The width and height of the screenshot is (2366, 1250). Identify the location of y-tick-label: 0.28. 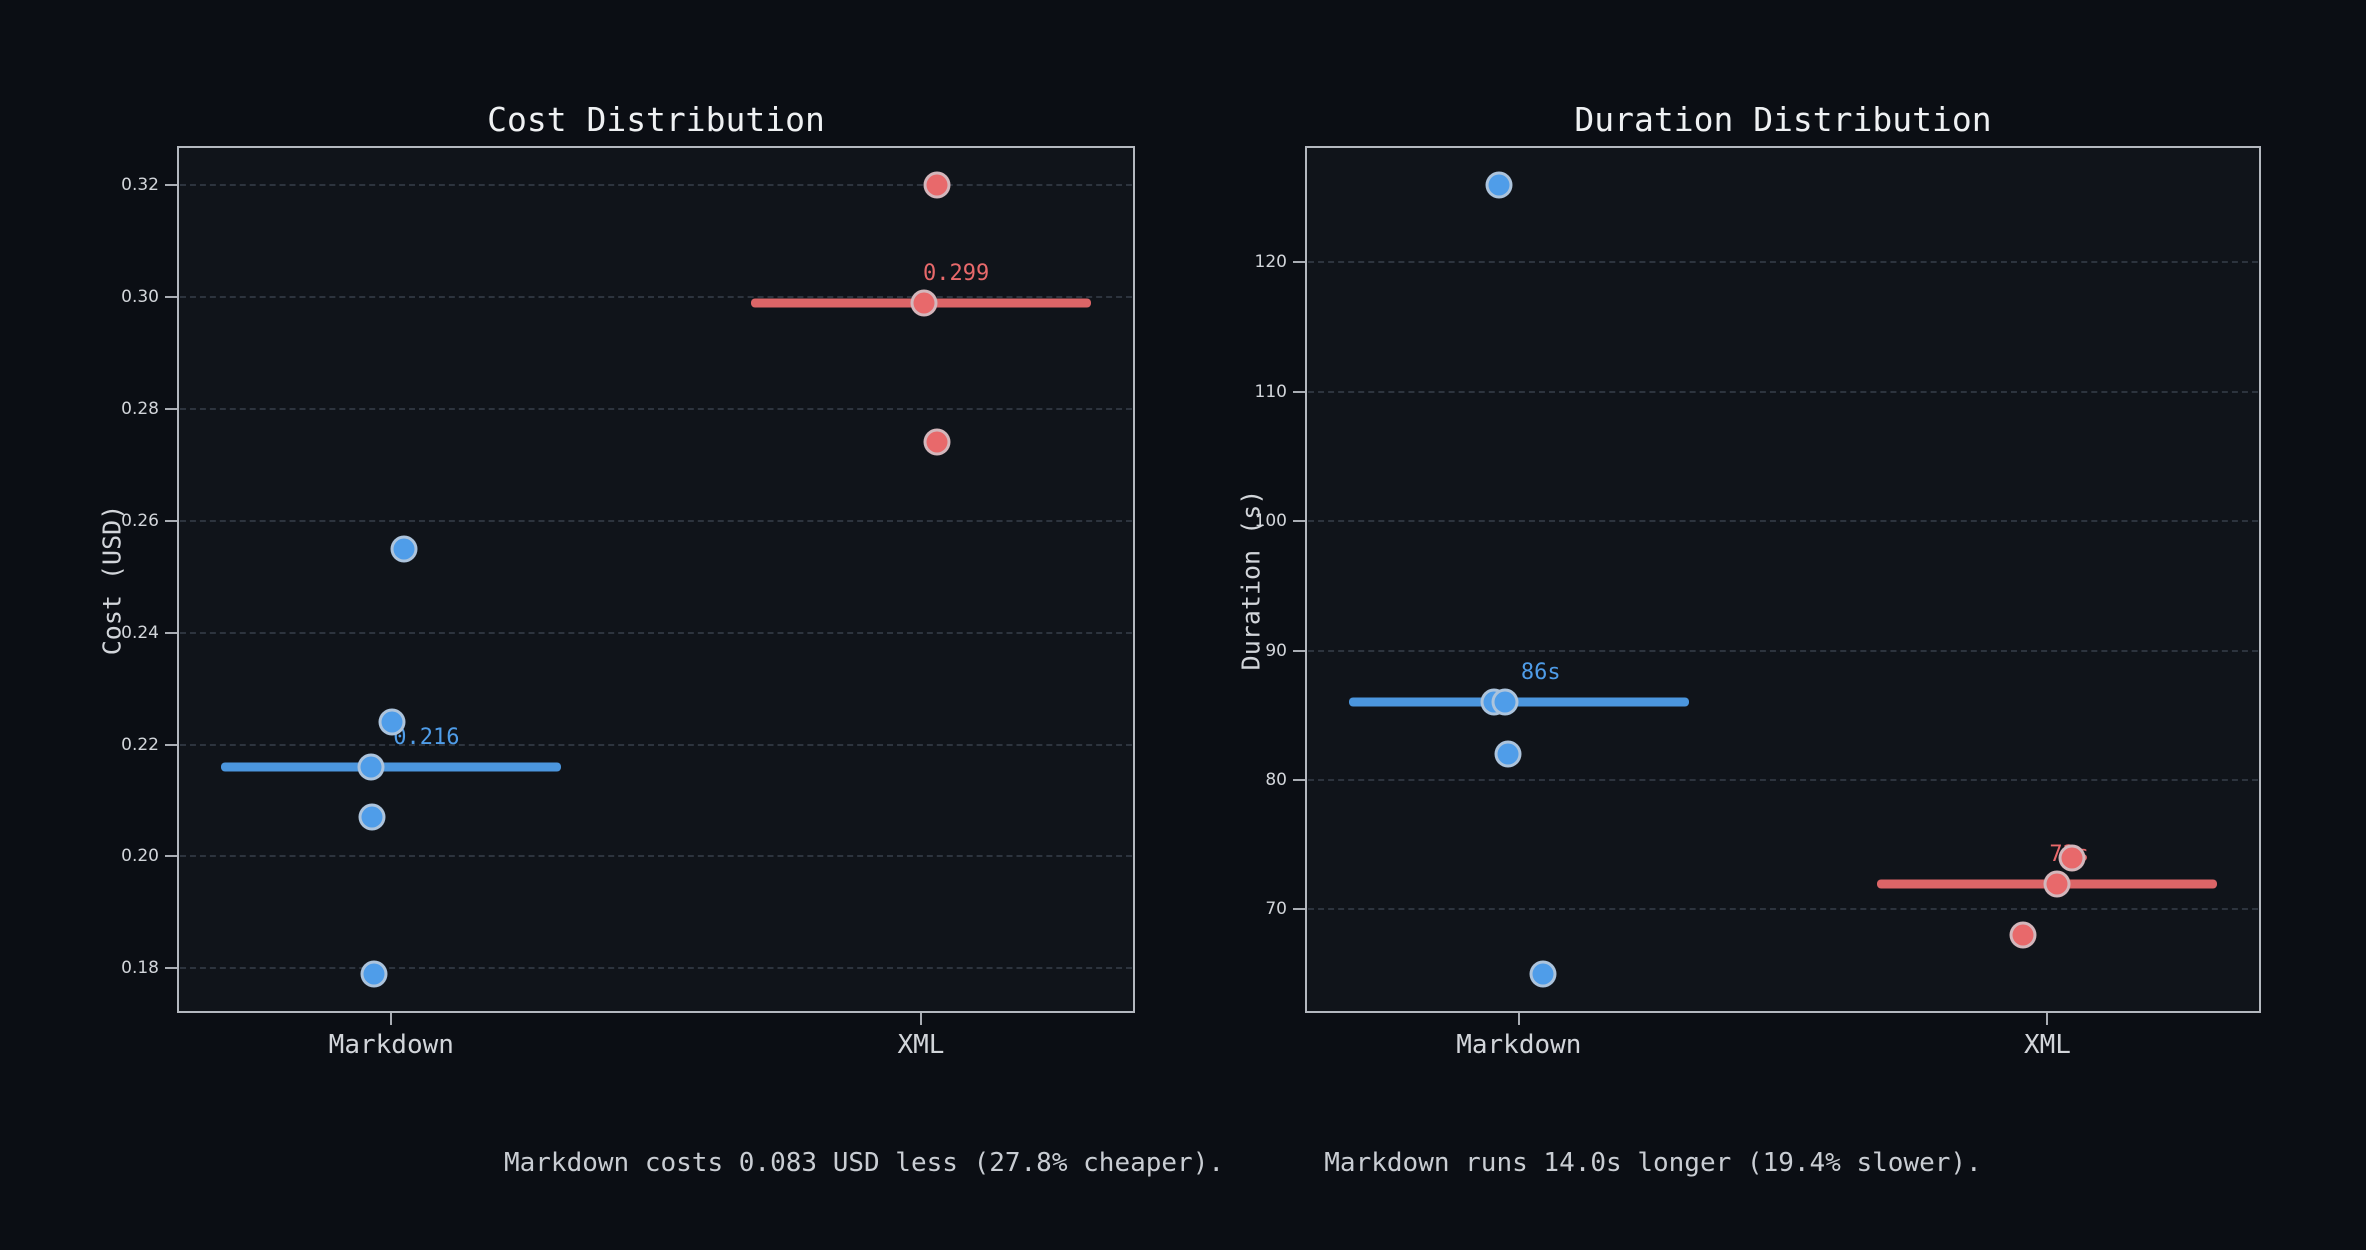
(140, 408).